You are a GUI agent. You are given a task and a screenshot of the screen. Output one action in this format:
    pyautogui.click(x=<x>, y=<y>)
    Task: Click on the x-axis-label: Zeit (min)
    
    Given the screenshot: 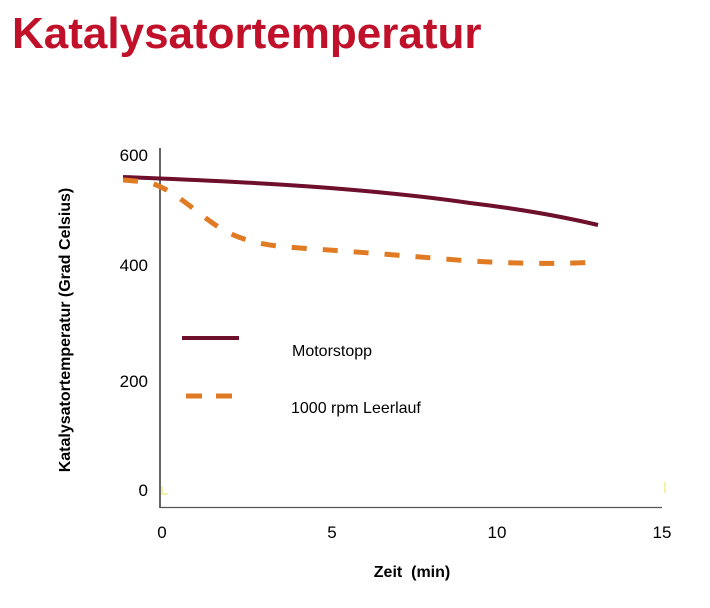 What is the action you would take?
    pyautogui.click(x=412, y=572)
    